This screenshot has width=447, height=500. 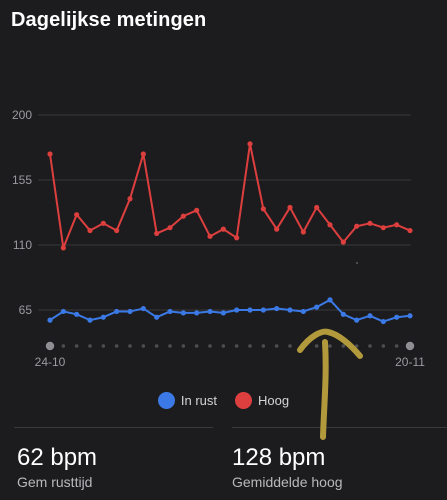 What do you see at coordinates (410, 346) in the screenshot?
I see `range-handle` at bounding box center [410, 346].